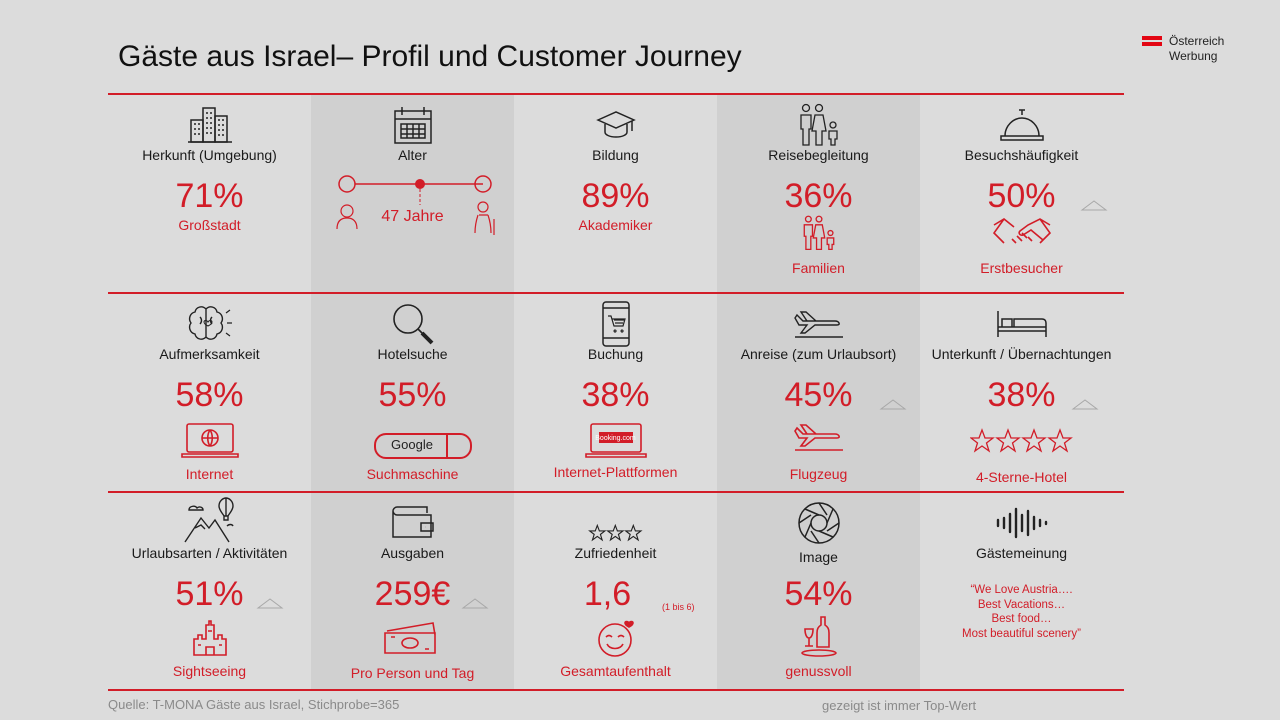 The image size is (1280, 720). I want to click on cell-value: 54%, so click(818, 594).